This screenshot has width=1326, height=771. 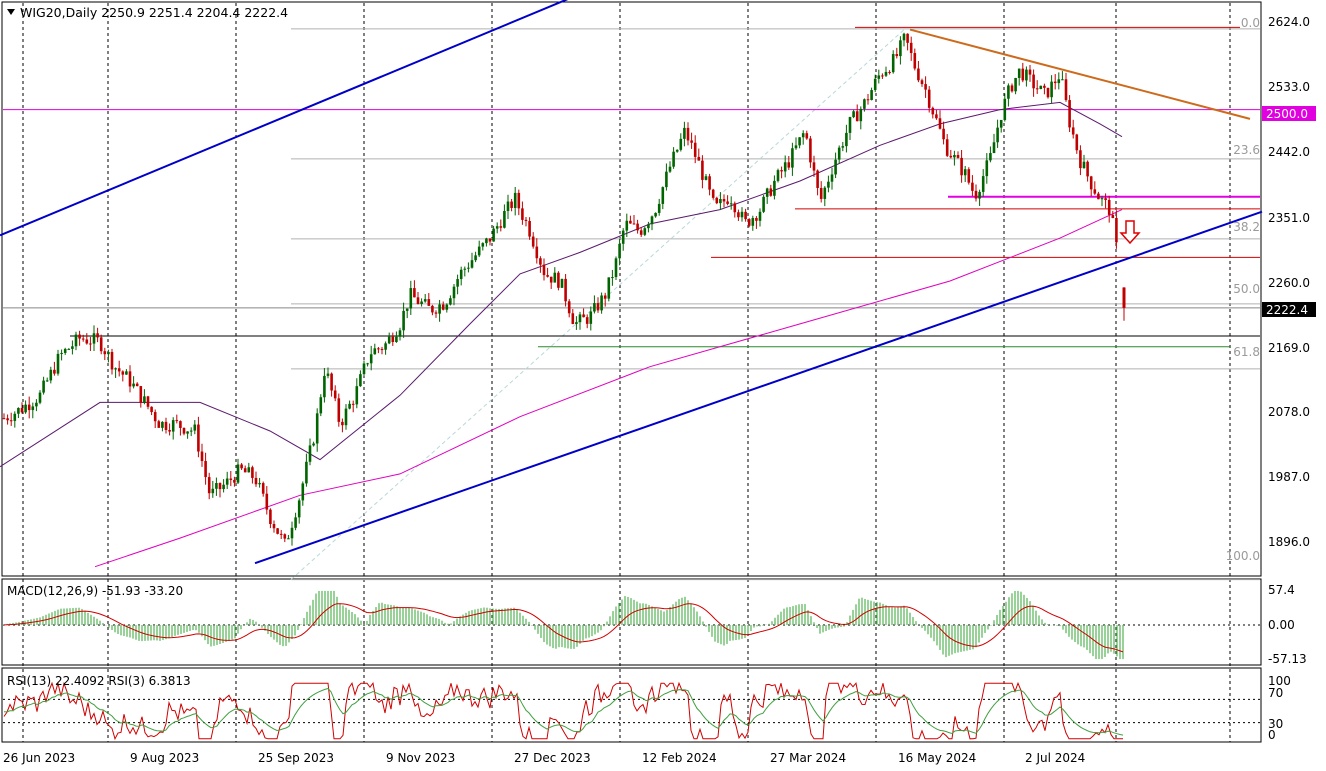 What do you see at coordinates (11, 12) in the screenshot?
I see `menu-triangle-icon` at bounding box center [11, 12].